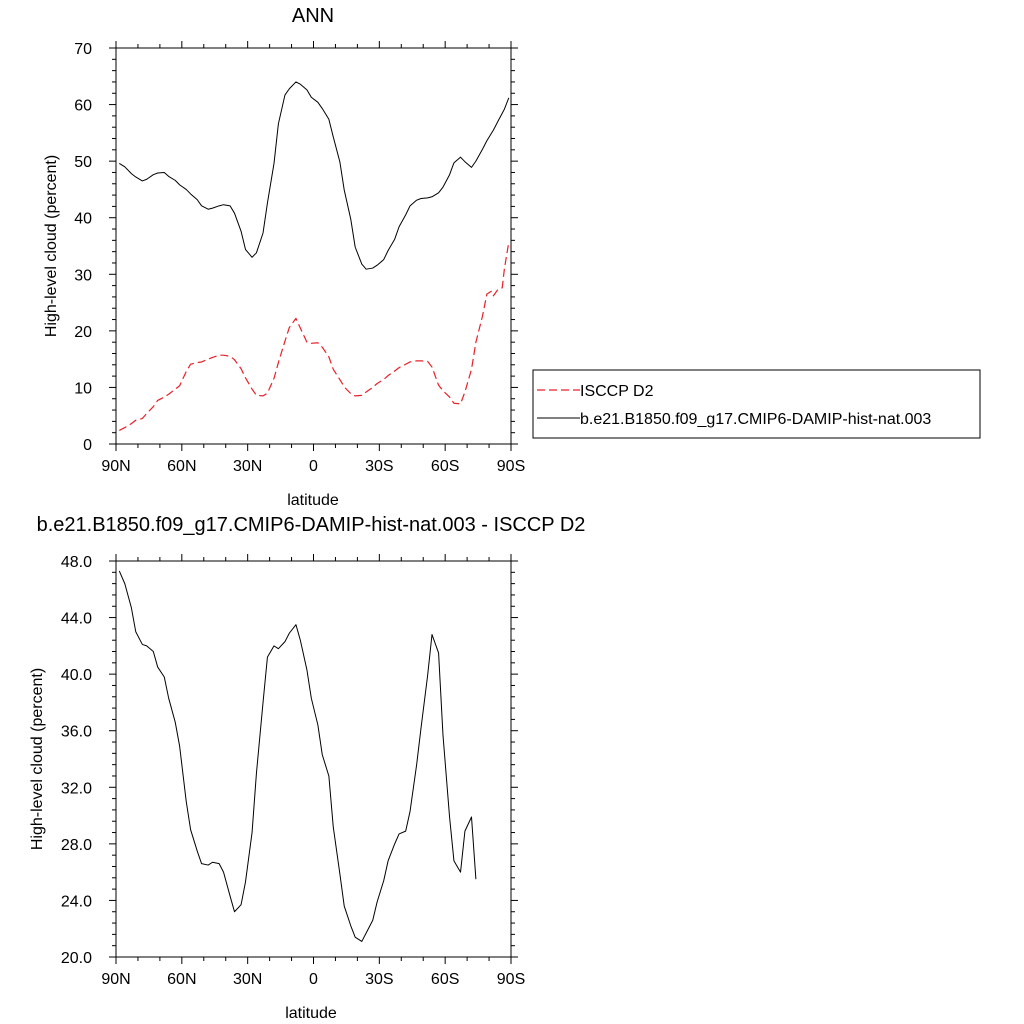 Image resolution: width=1024 pixels, height=1024 pixels. I want to click on y-tick-label: 28.0, so click(76, 845).